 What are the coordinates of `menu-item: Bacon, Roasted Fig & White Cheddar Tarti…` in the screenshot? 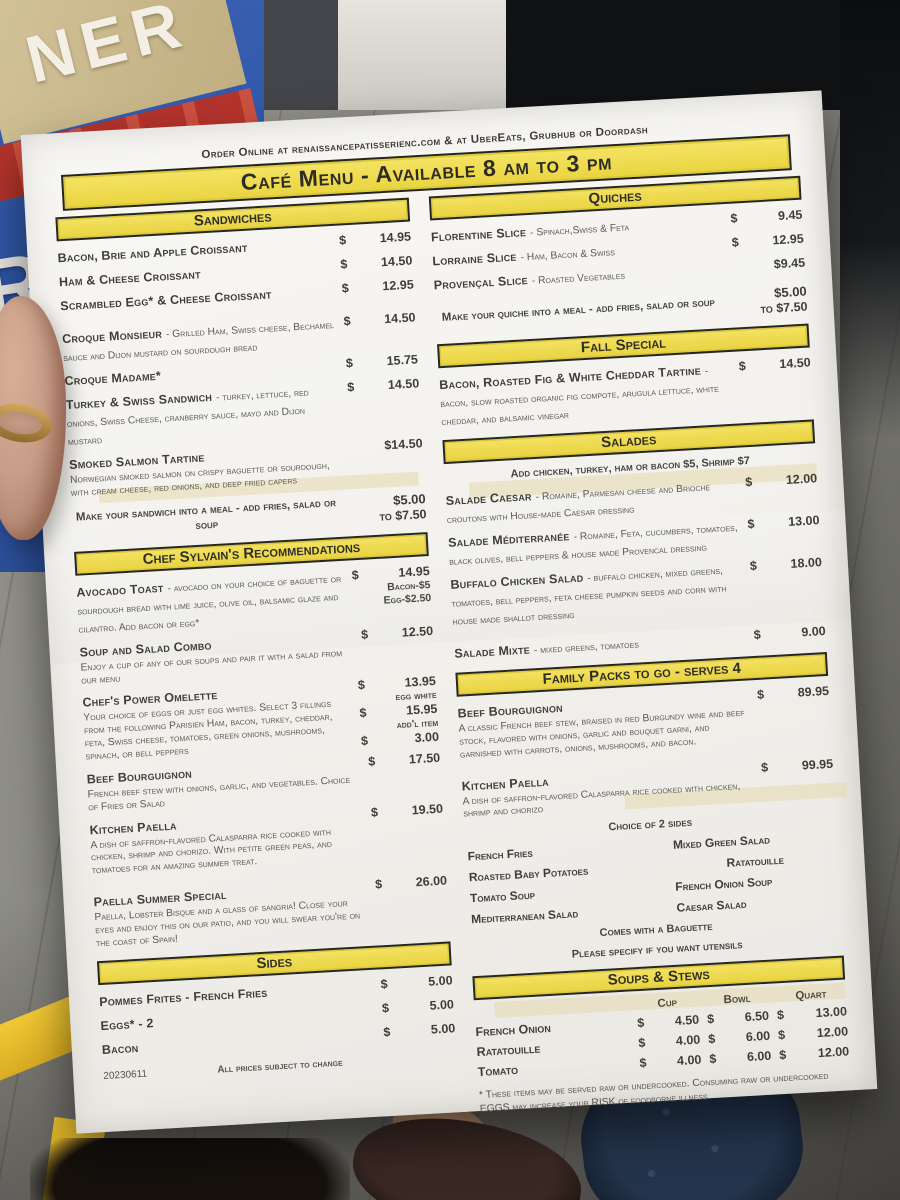 It's located at (626, 392).